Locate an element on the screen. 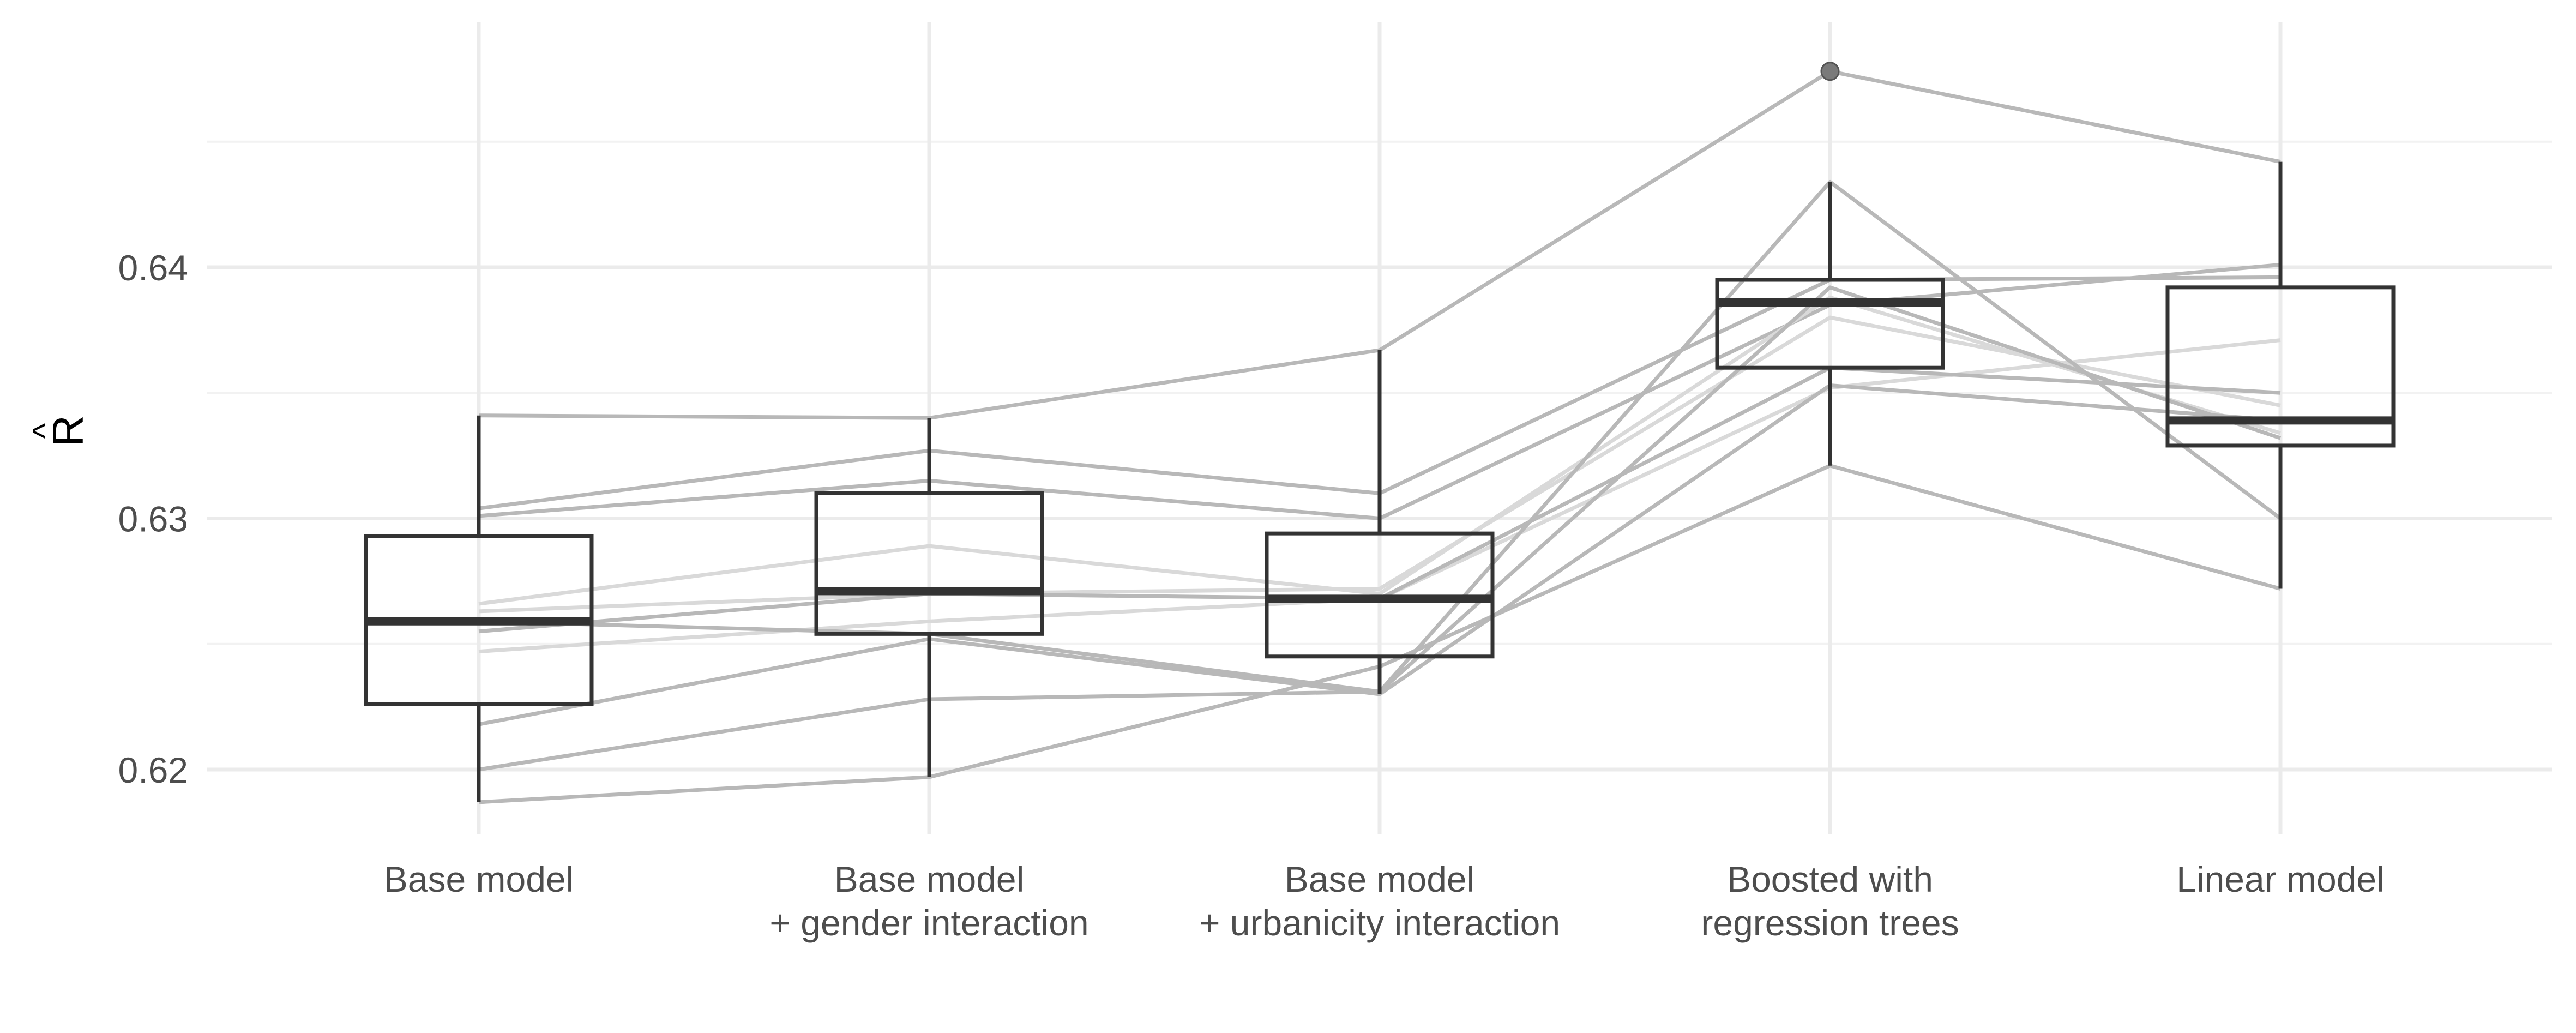 This screenshot has height=1033, width=2576. y-axis-title: R ^ is located at coordinates (59, 431).